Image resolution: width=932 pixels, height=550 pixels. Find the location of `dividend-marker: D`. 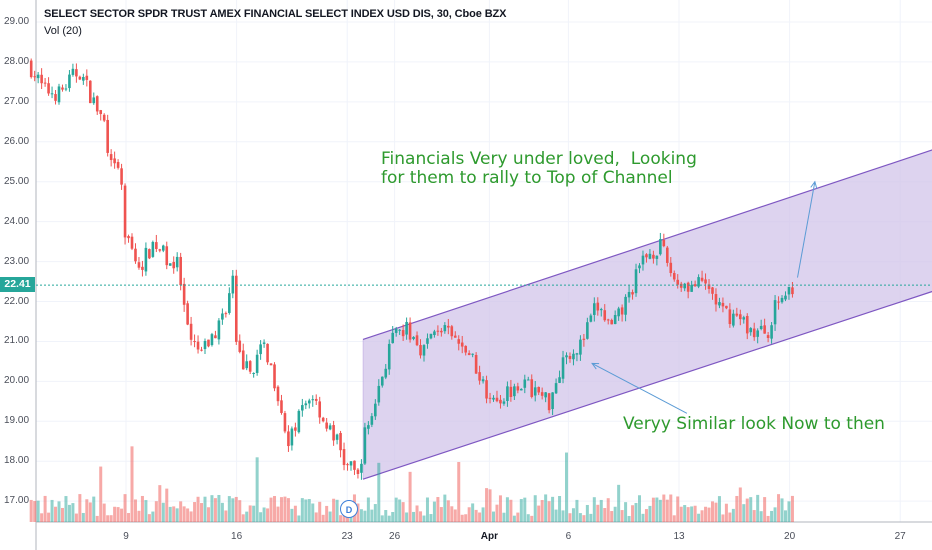

dividend-marker: D is located at coordinates (349, 509).